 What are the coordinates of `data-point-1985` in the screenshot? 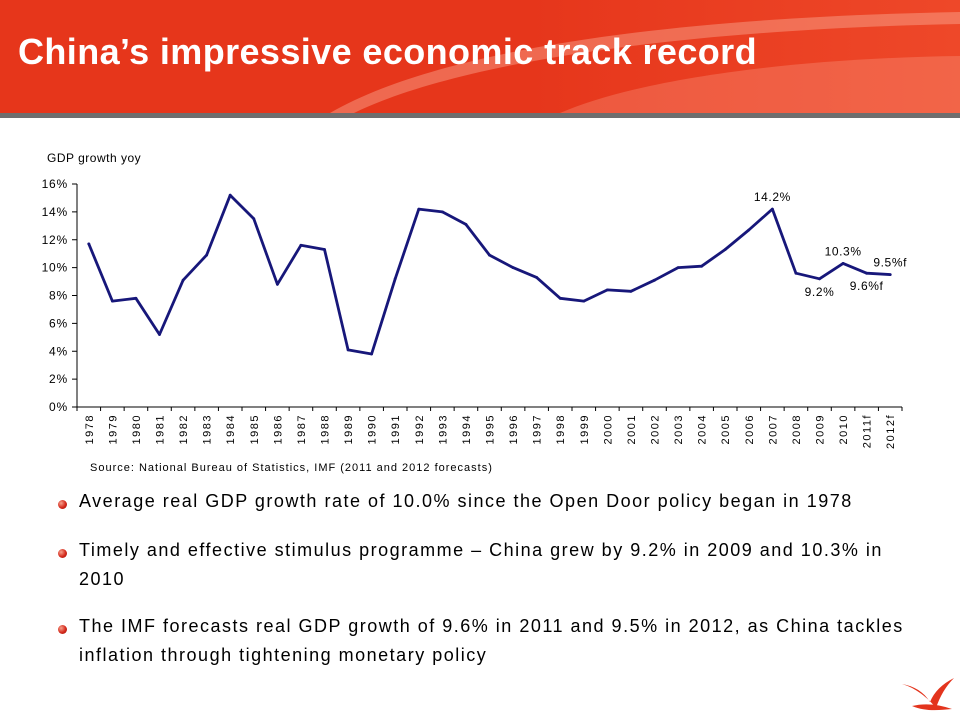 It's located at (254, 219).